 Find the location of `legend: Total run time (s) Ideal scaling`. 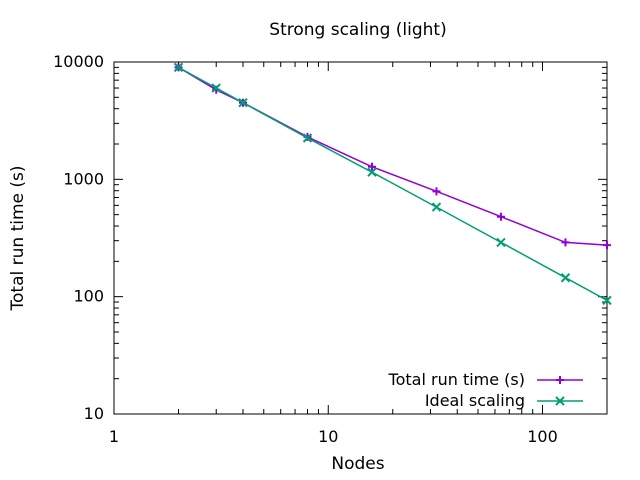

legend: Total run time (s) Ideal scaling is located at coordinates (485, 390).